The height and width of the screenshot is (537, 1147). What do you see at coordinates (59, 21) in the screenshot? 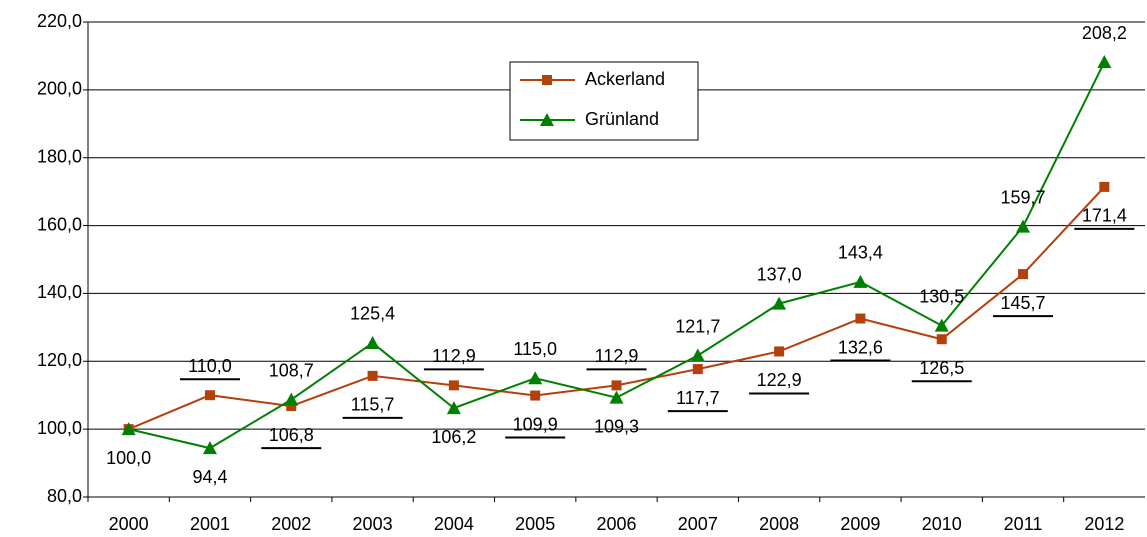
I see `y-tick-label: 220,0` at bounding box center [59, 21].